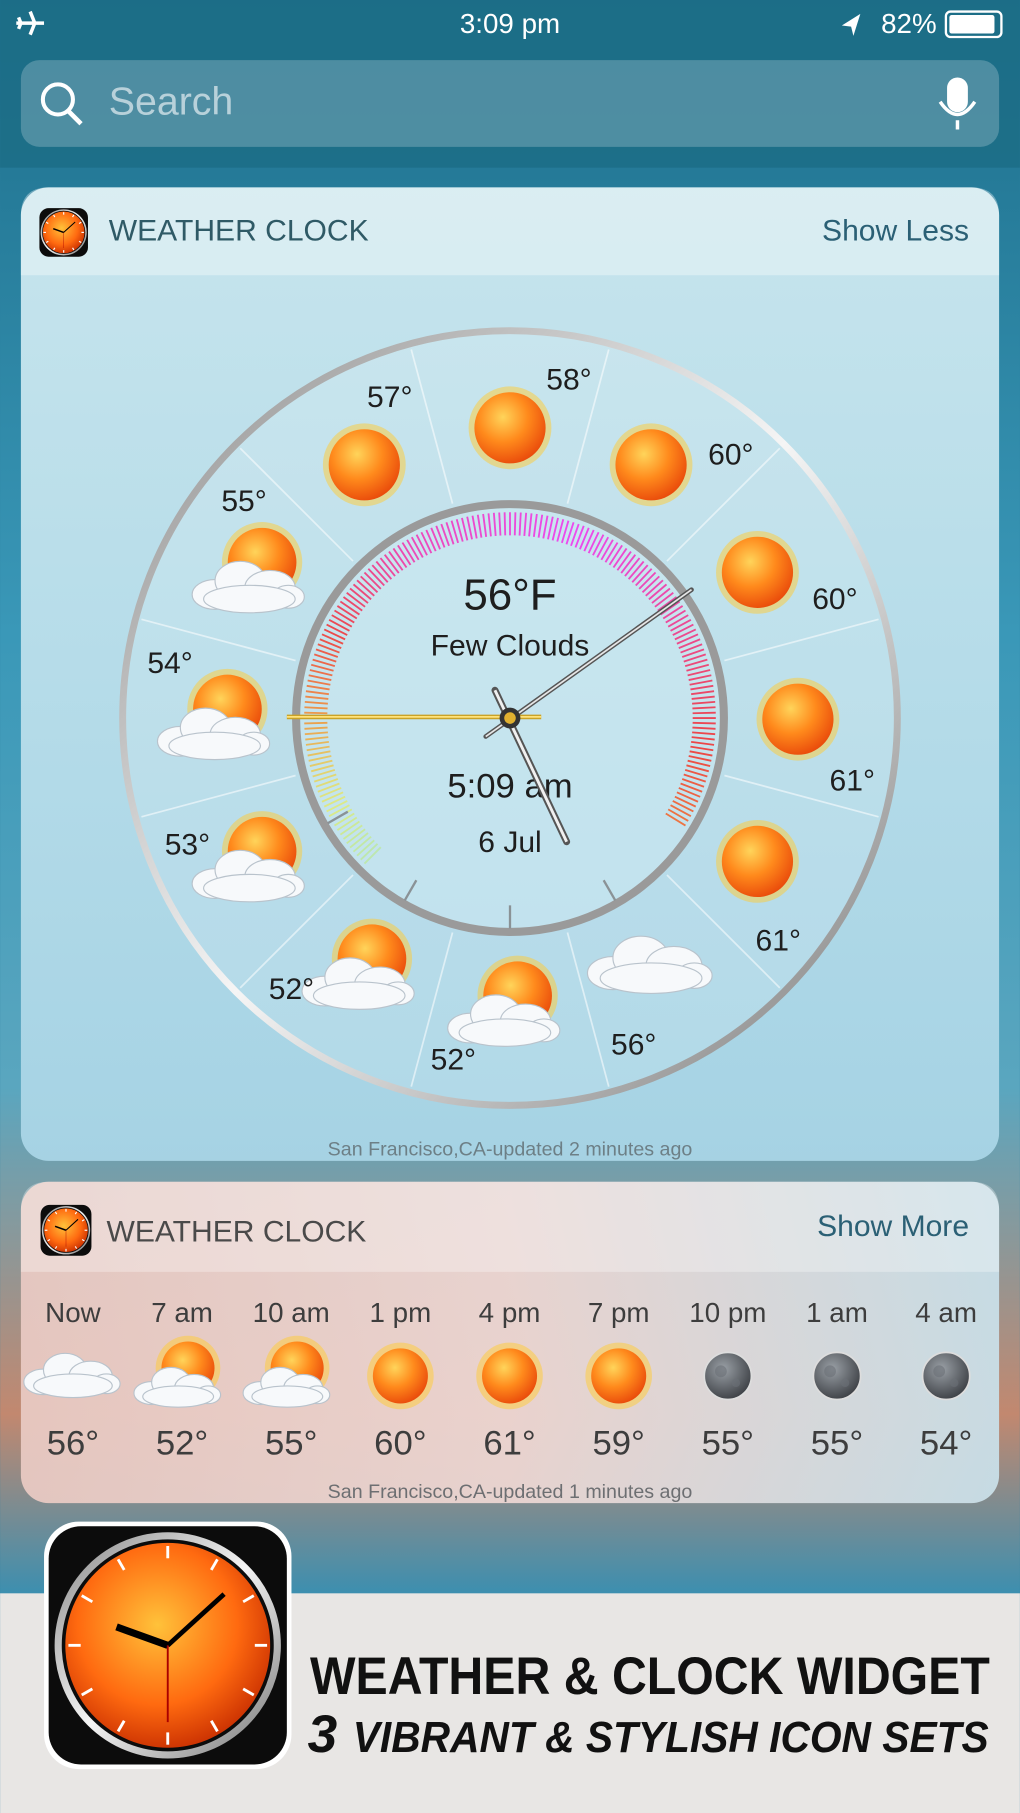  I want to click on forecast-time: 1 pm, so click(401, 1312).